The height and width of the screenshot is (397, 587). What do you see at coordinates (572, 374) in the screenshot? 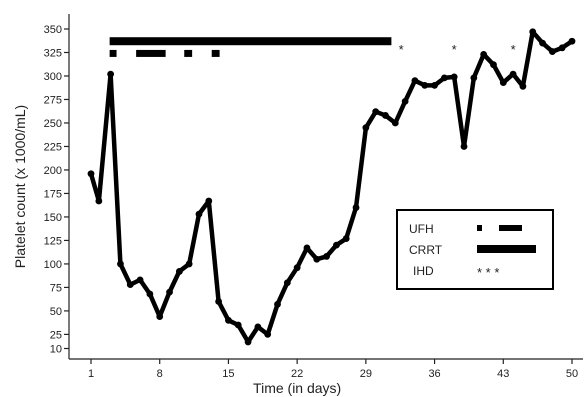
I see `x-tick-label: 50` at bounding box center [572, 374].